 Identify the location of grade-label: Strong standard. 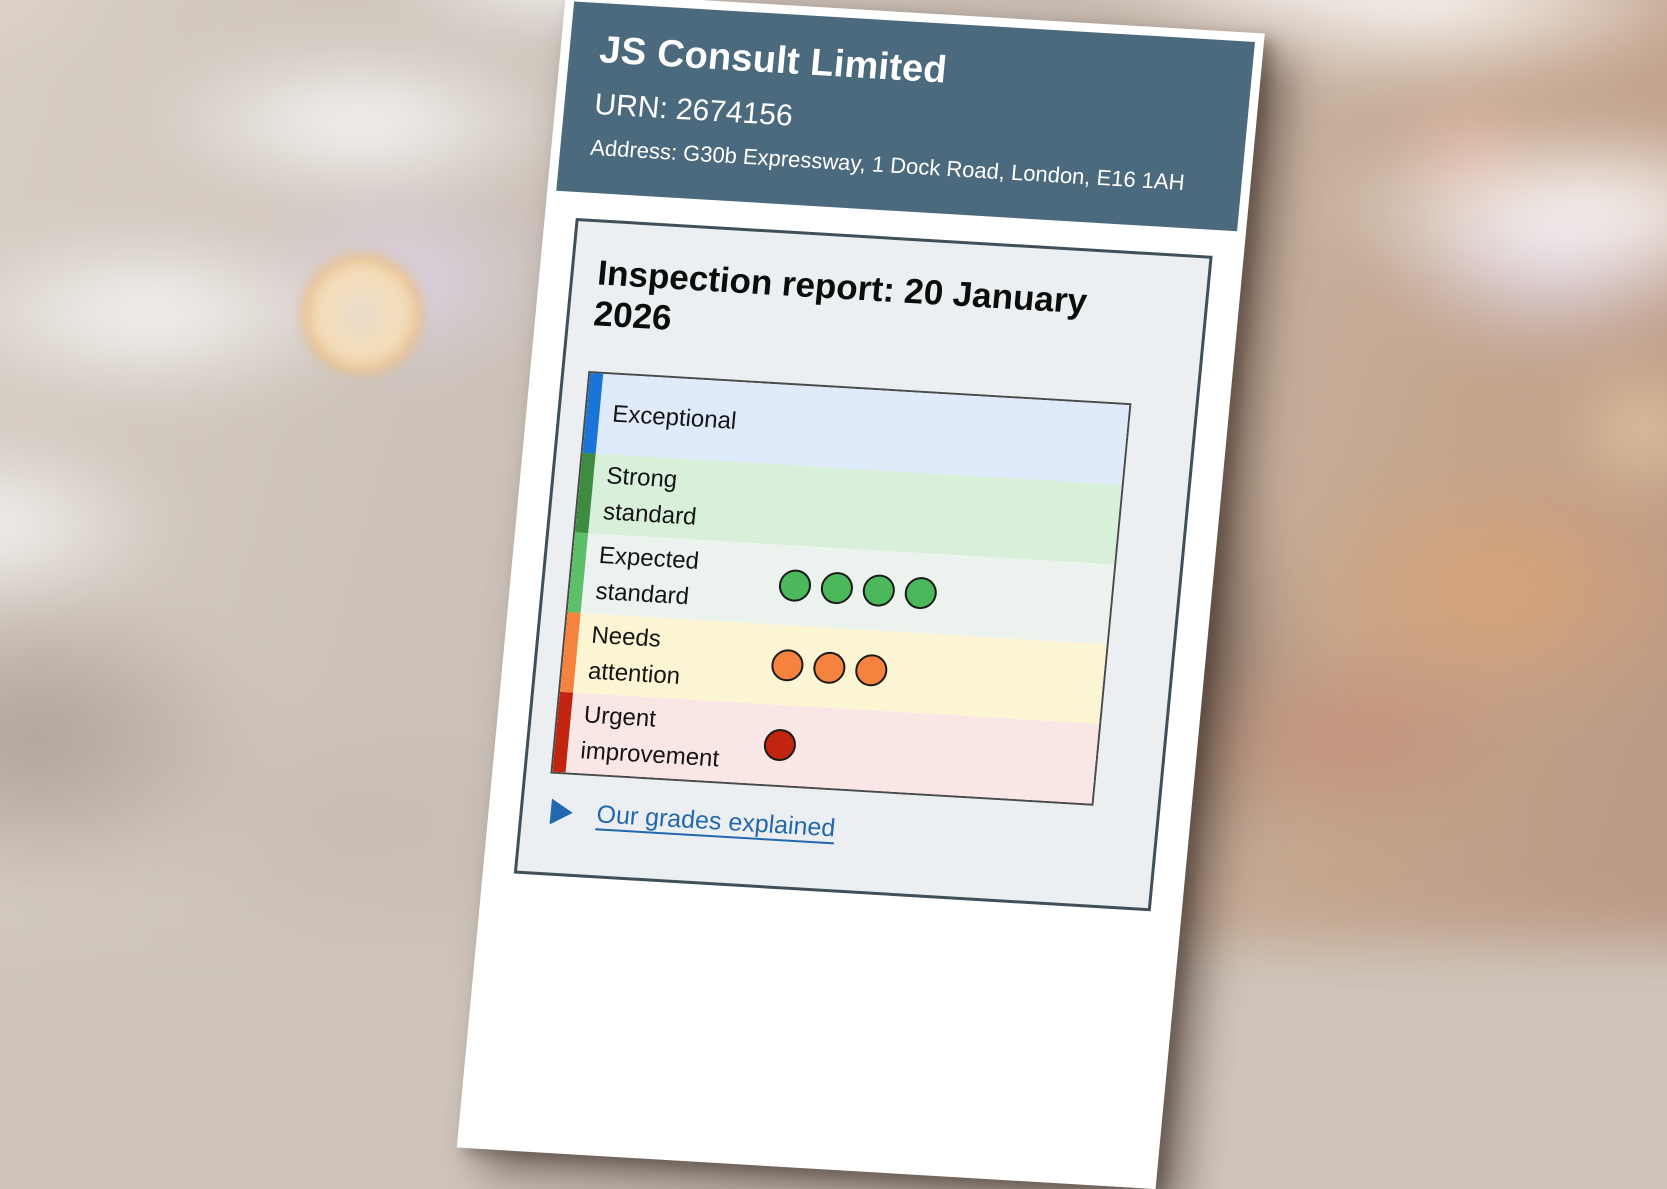
(673, 497).